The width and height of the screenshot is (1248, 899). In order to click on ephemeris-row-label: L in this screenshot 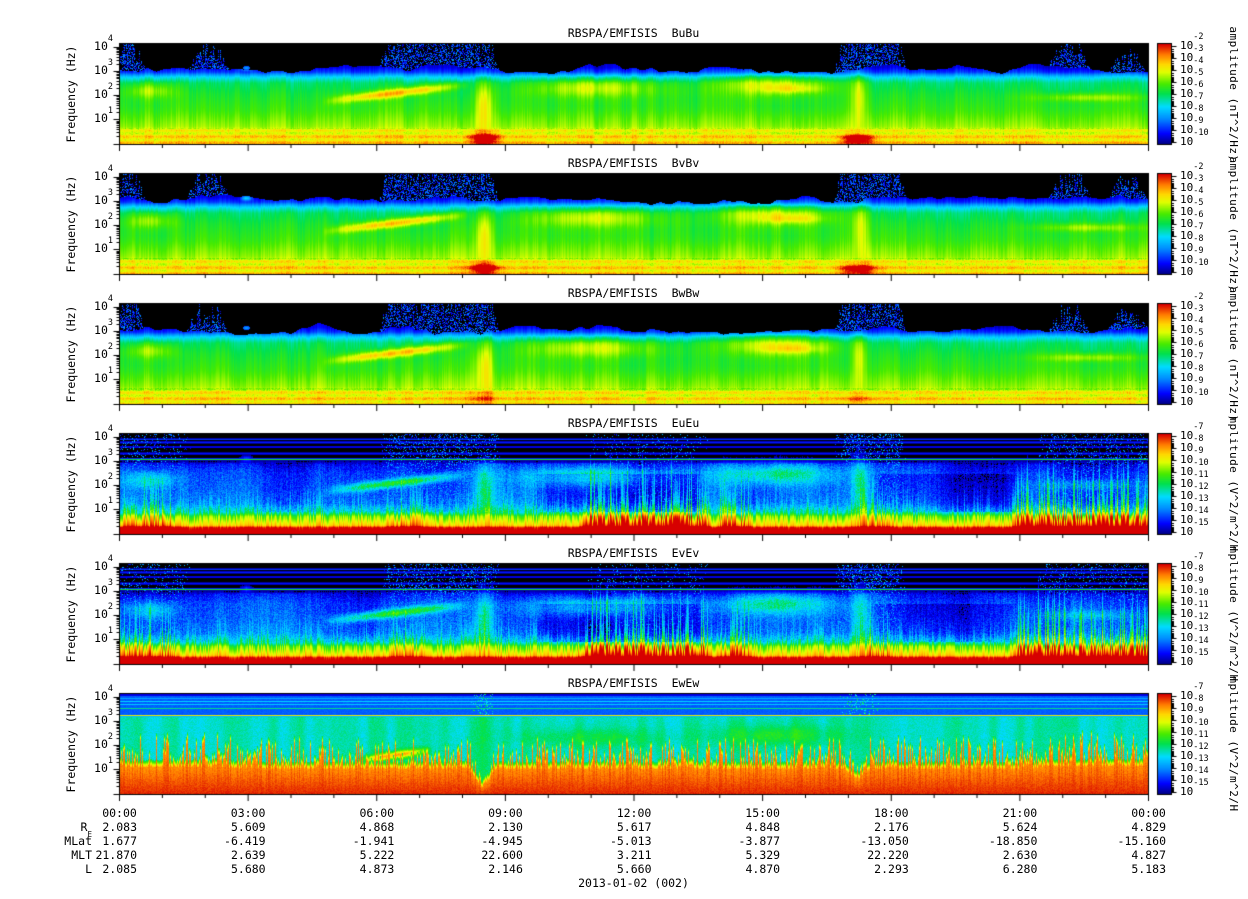, I will do `click(88, 869)`.